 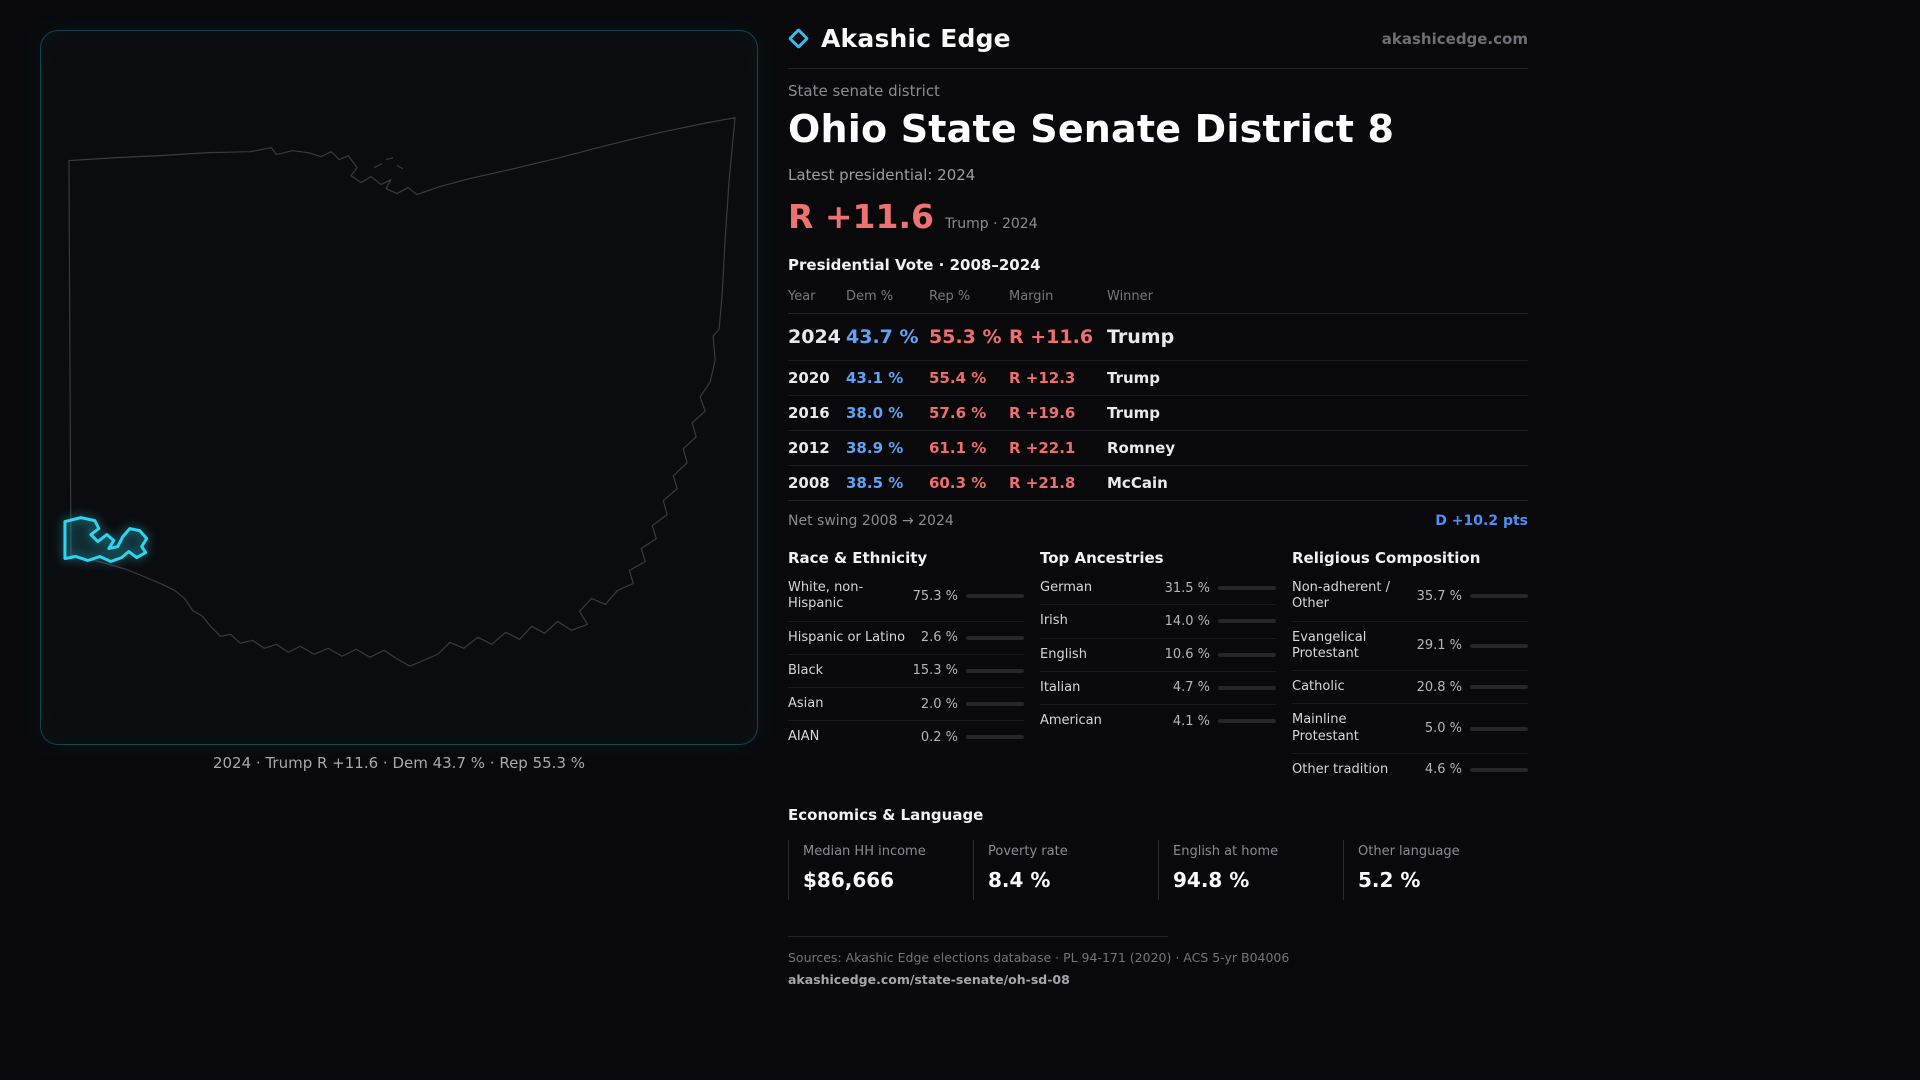 What do you see at coordinates (1410, 729) in the screenshot?
I see `list-item: Mainline Protestant 5.0 %` at bounding box center [1410, 729].